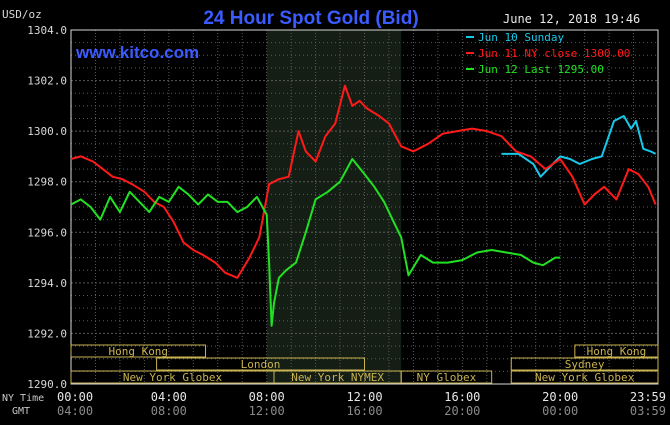  What do you see at coordinates (310, 18) in the screenshot?
I see `chart-title: 24 Hour Spot Gold (Bid)` at bounding box center [310, 18].